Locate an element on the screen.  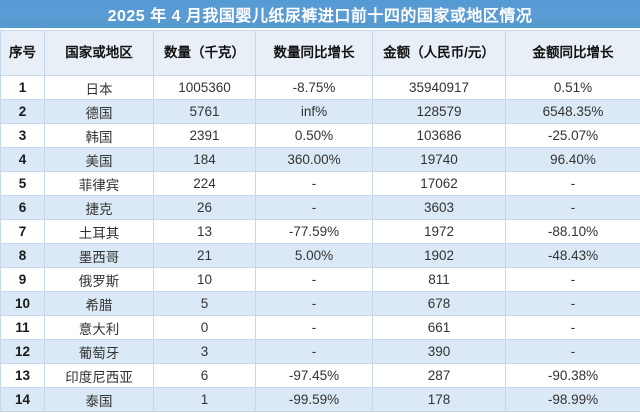
cell-country: 土耳其 is located at coordinates (99, 231).